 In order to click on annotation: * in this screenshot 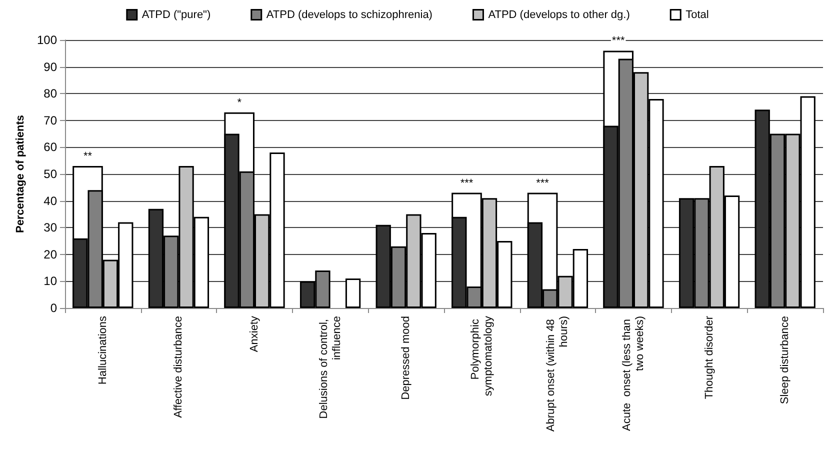, I will do `click(239, 102)`.